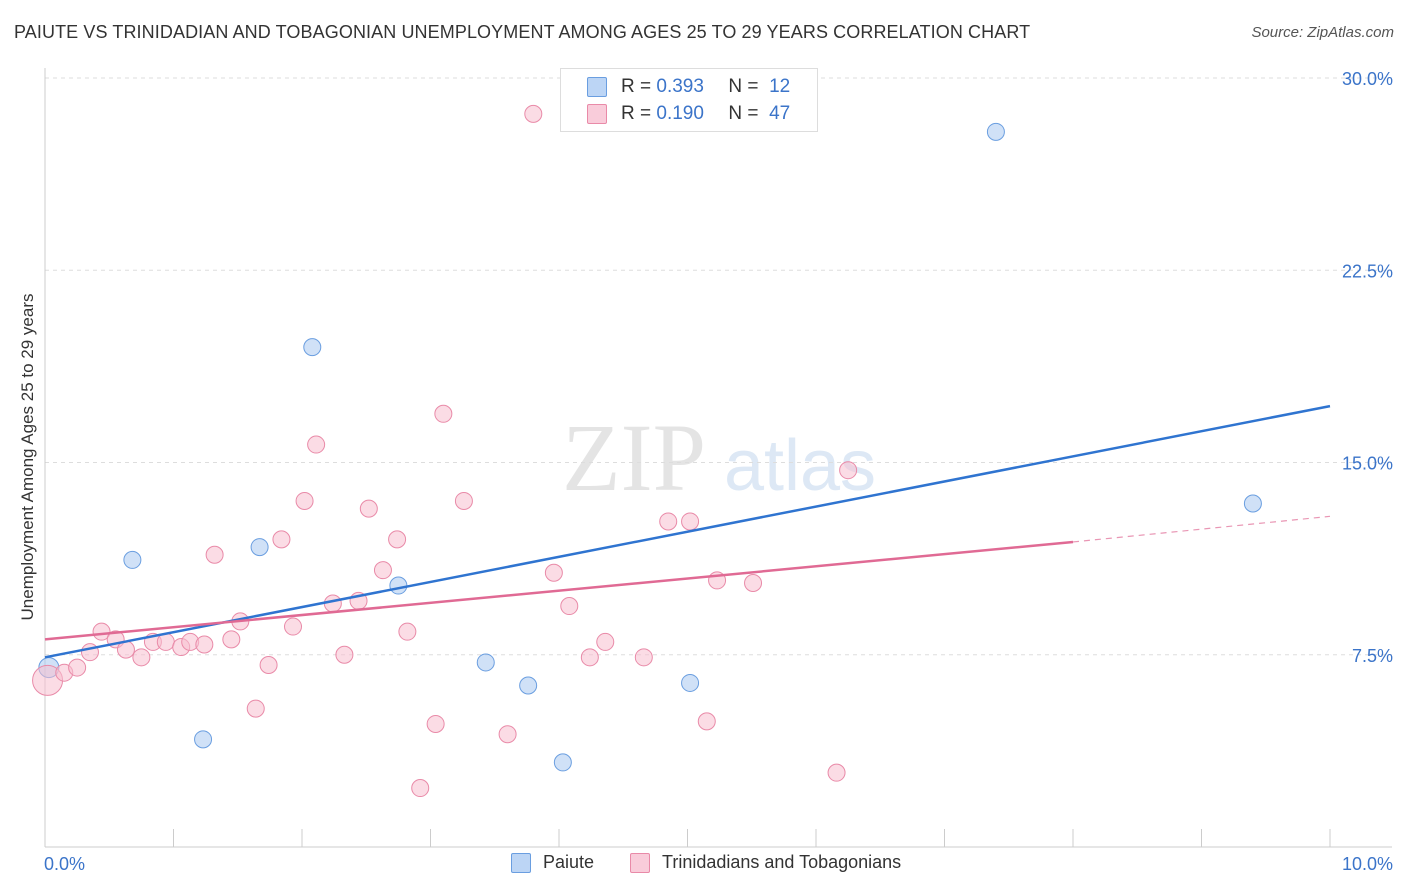  What do you see at coordinates (1367, 864) in the screenshot?
I see `x-tick-label: 10.0%` at bounding box center [1367, 864].